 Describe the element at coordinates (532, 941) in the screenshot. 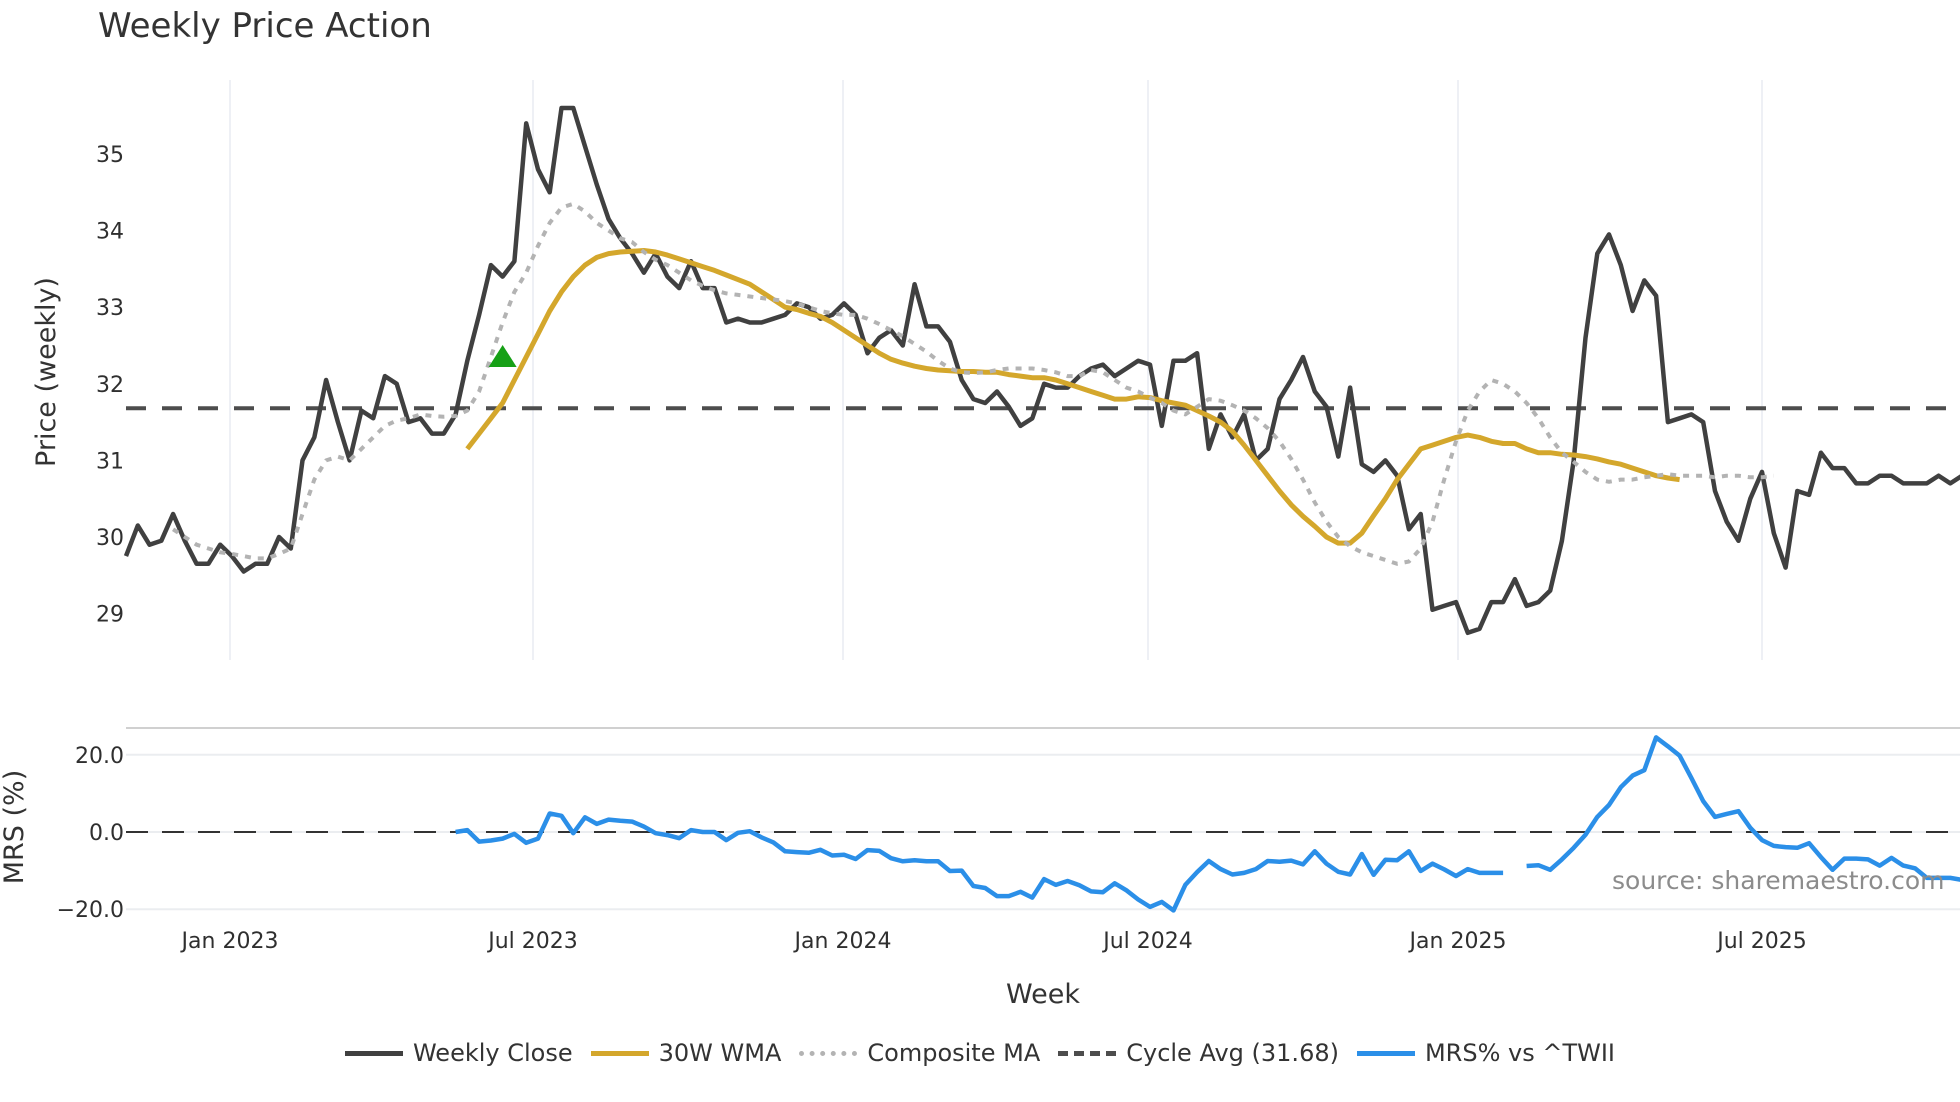

I see `x-tick-label: Jul 2023` at that location.